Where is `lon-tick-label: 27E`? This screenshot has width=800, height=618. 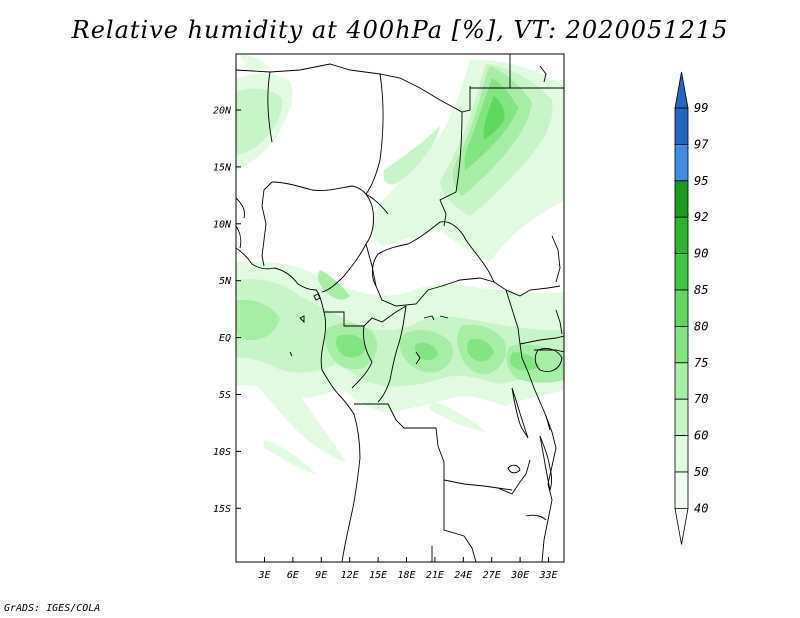
lon-tick-label: 27E is located at coordinates (492, 575).